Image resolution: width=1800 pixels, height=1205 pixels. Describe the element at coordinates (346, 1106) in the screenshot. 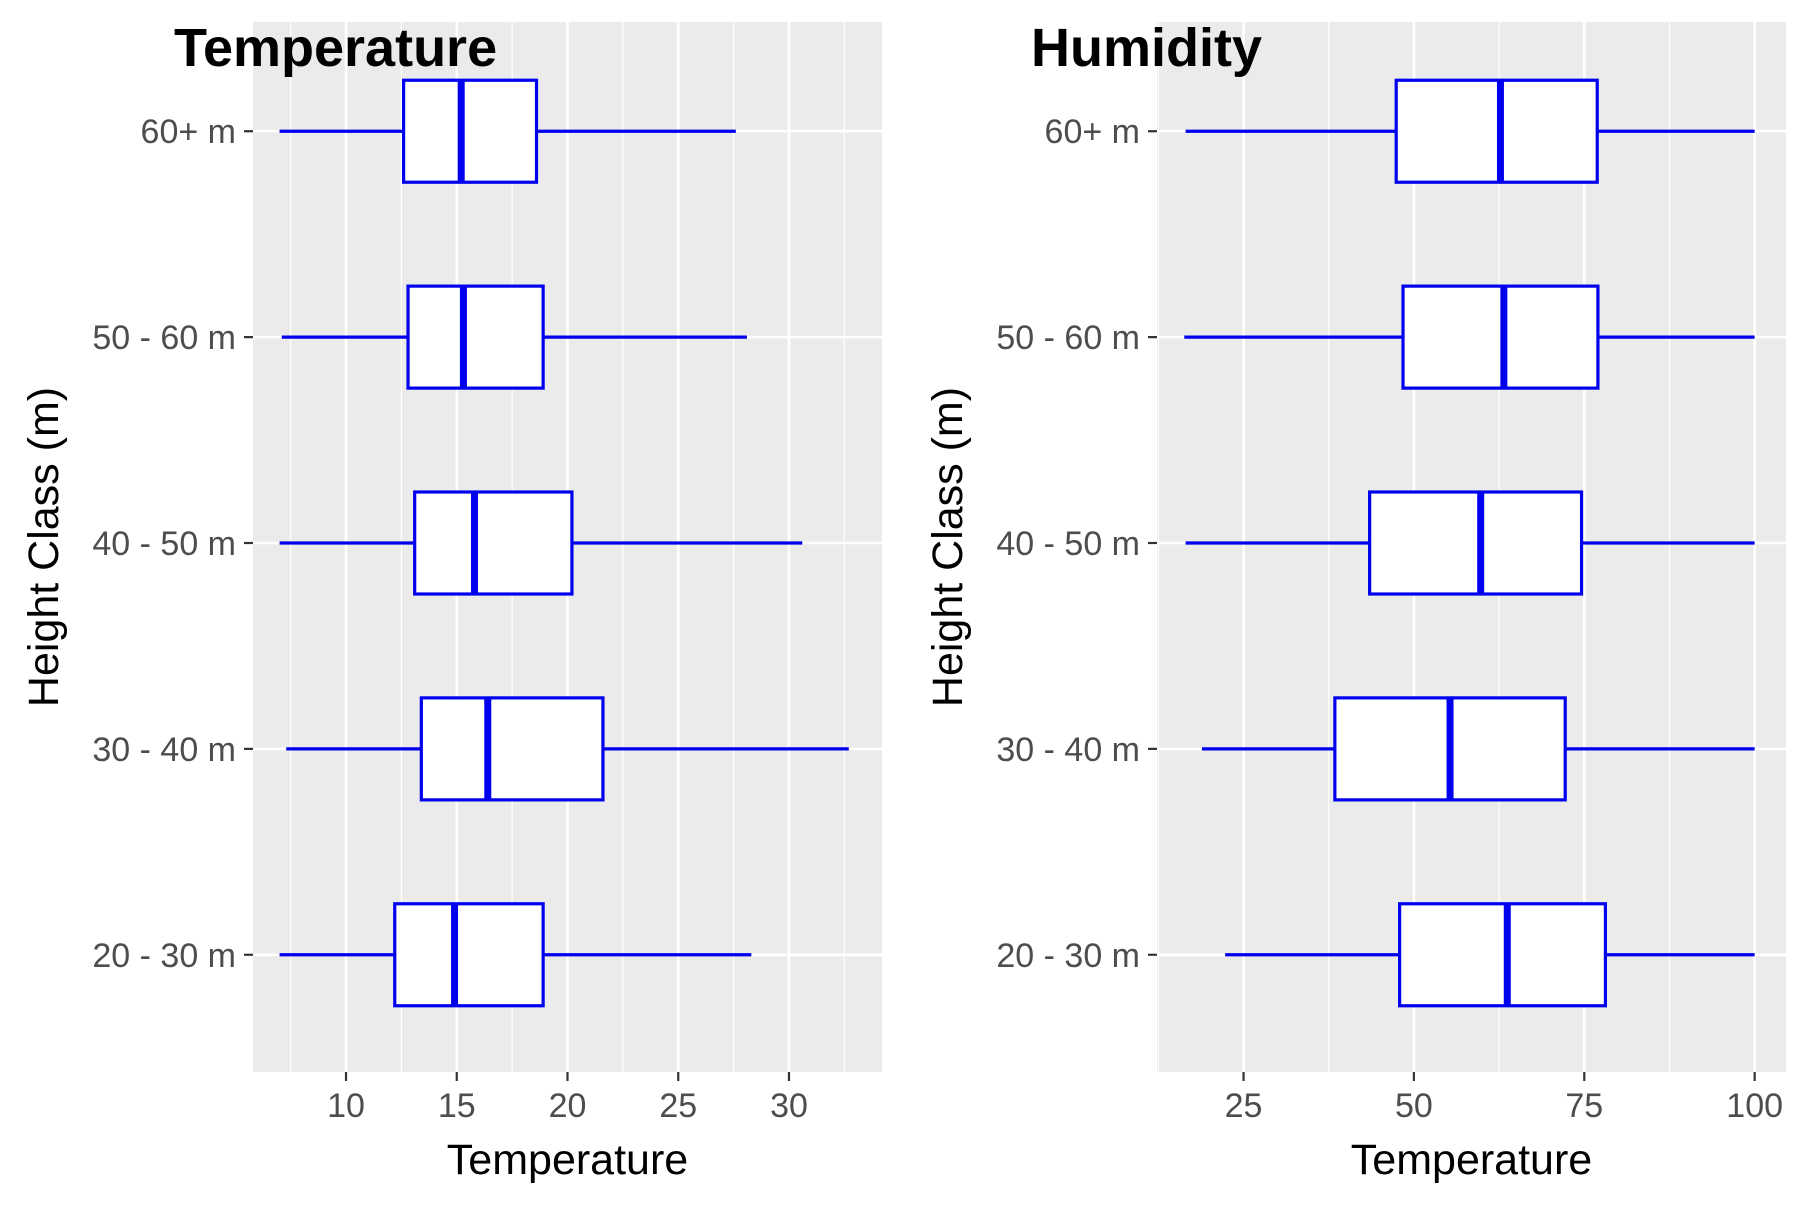

I see `x-tick-label: 10` at that location.